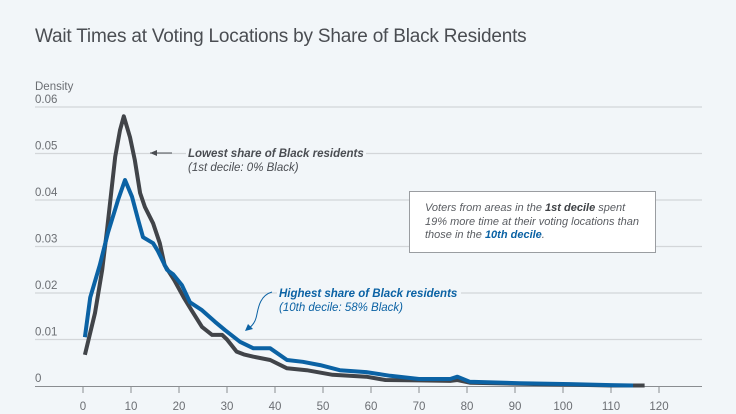 The image size is (736, 414). I want to click on annotation-highest-bg, so click(369, 292).